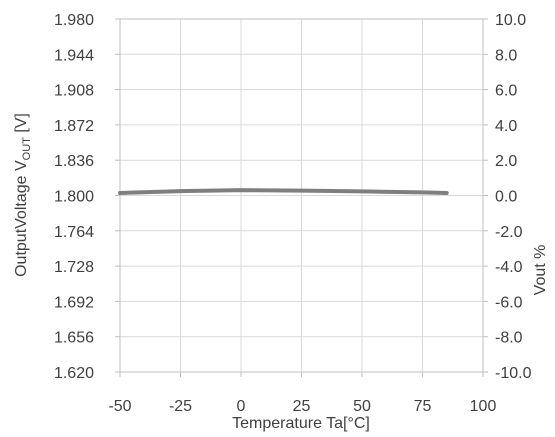 The width and height of the screenshot is (555, 437). What do you see at coordinates (423, 406) in the screenshot?
I see `x-tick-label: 75` at bounding box center [423, 406].